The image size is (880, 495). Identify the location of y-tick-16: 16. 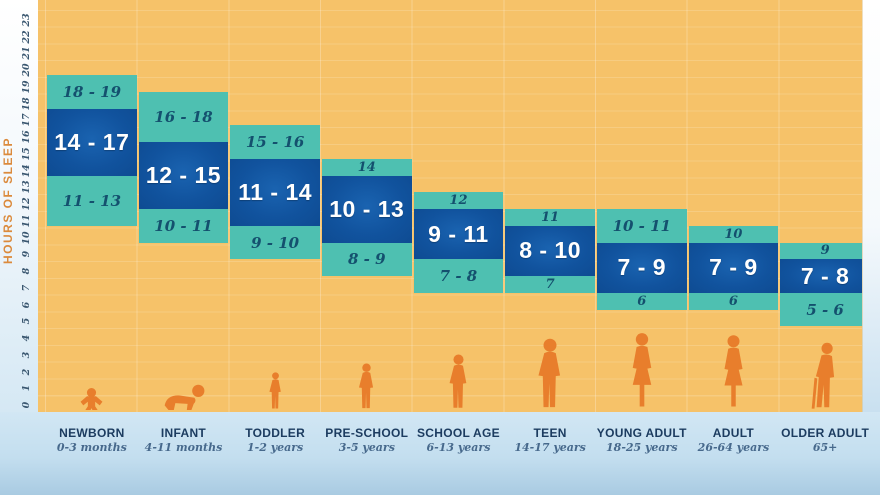
(26, 137).